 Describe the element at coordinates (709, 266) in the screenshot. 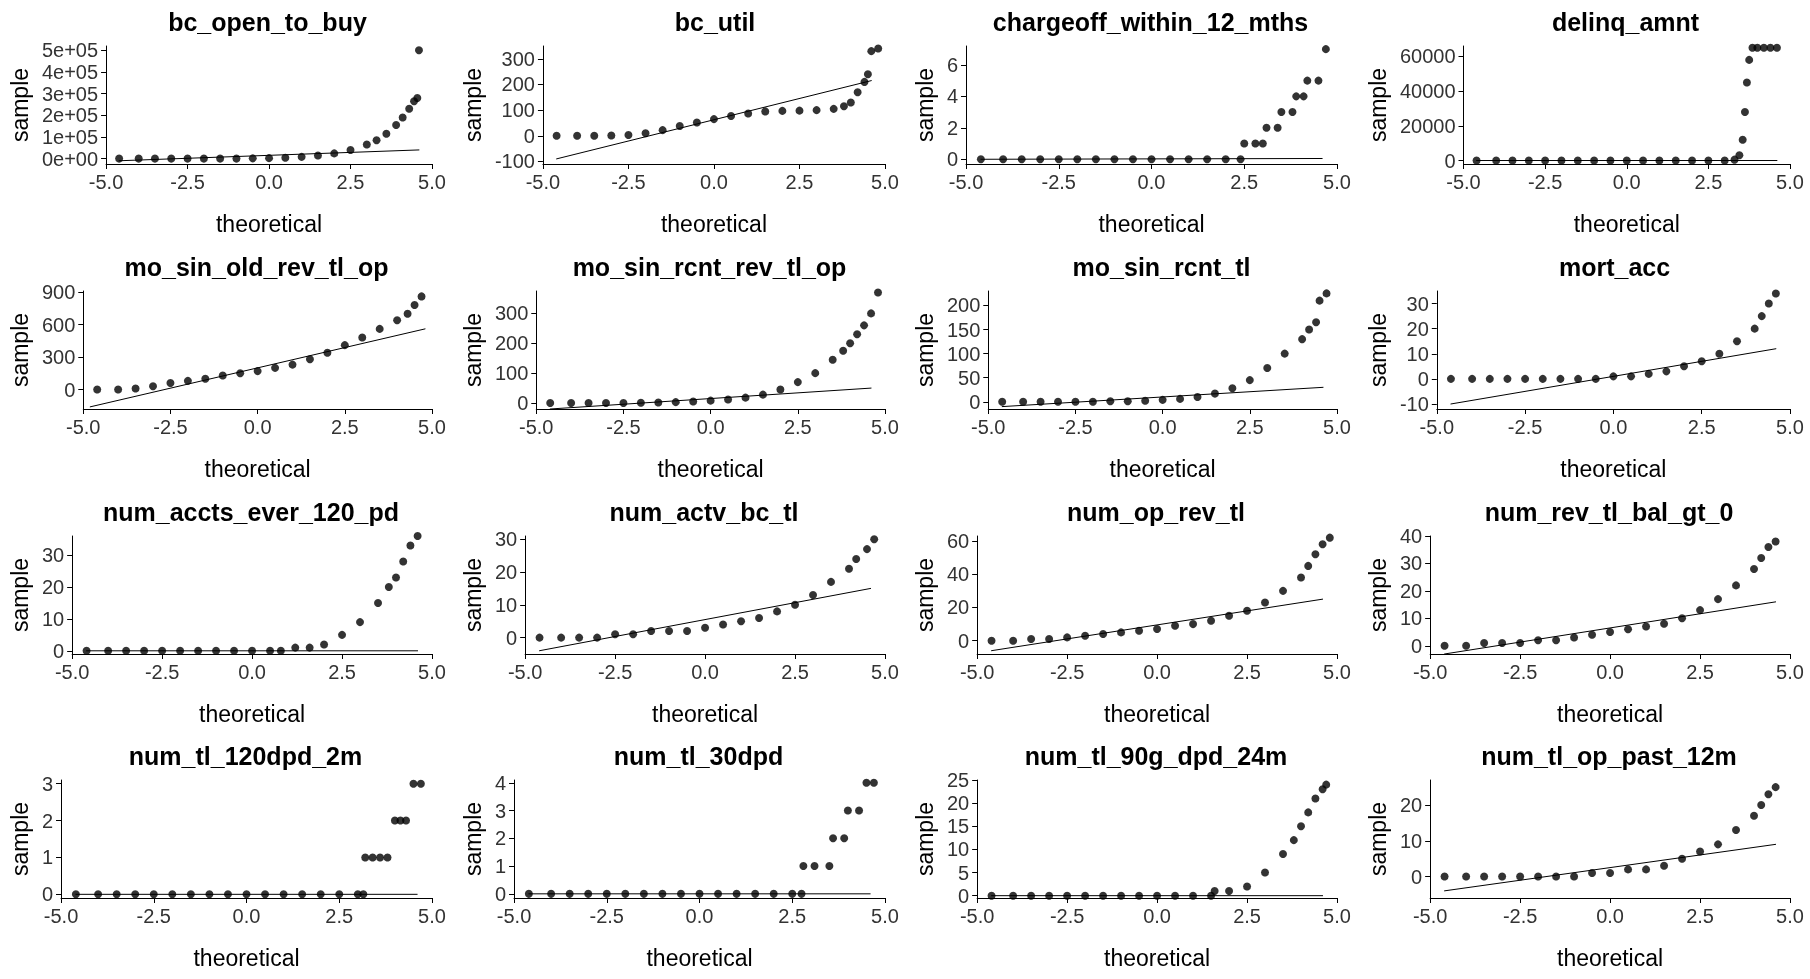

I see `chart-title: mo_sin_rcnt_rev_tl_op` at that location.